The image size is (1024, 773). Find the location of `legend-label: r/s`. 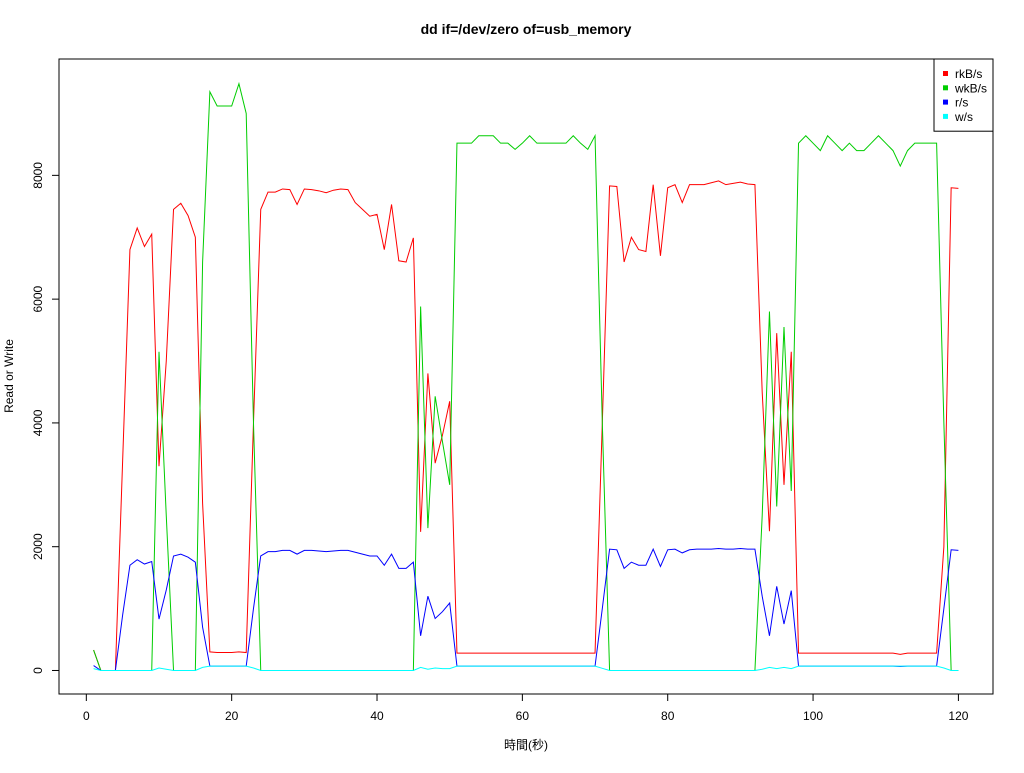

legend-label: r/s is located at coordinates (961, 103).